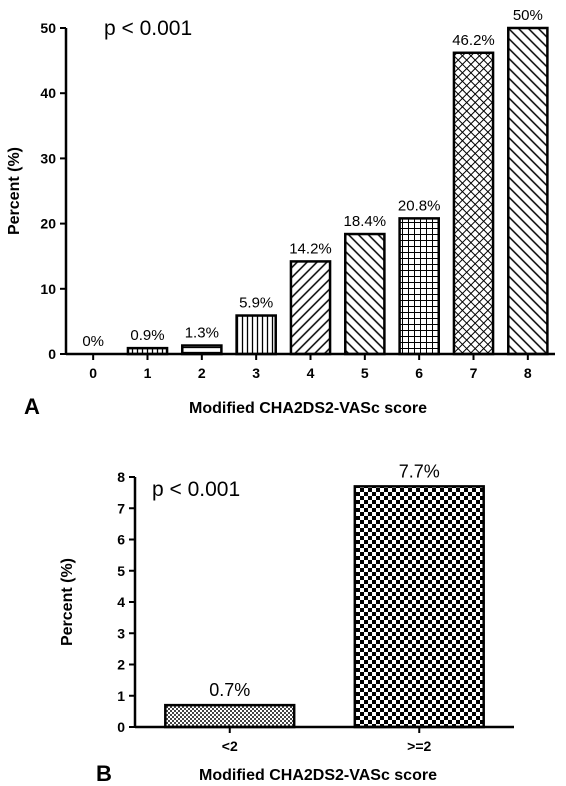  I want to click on y-tick-label: 1, so click(121, 696).